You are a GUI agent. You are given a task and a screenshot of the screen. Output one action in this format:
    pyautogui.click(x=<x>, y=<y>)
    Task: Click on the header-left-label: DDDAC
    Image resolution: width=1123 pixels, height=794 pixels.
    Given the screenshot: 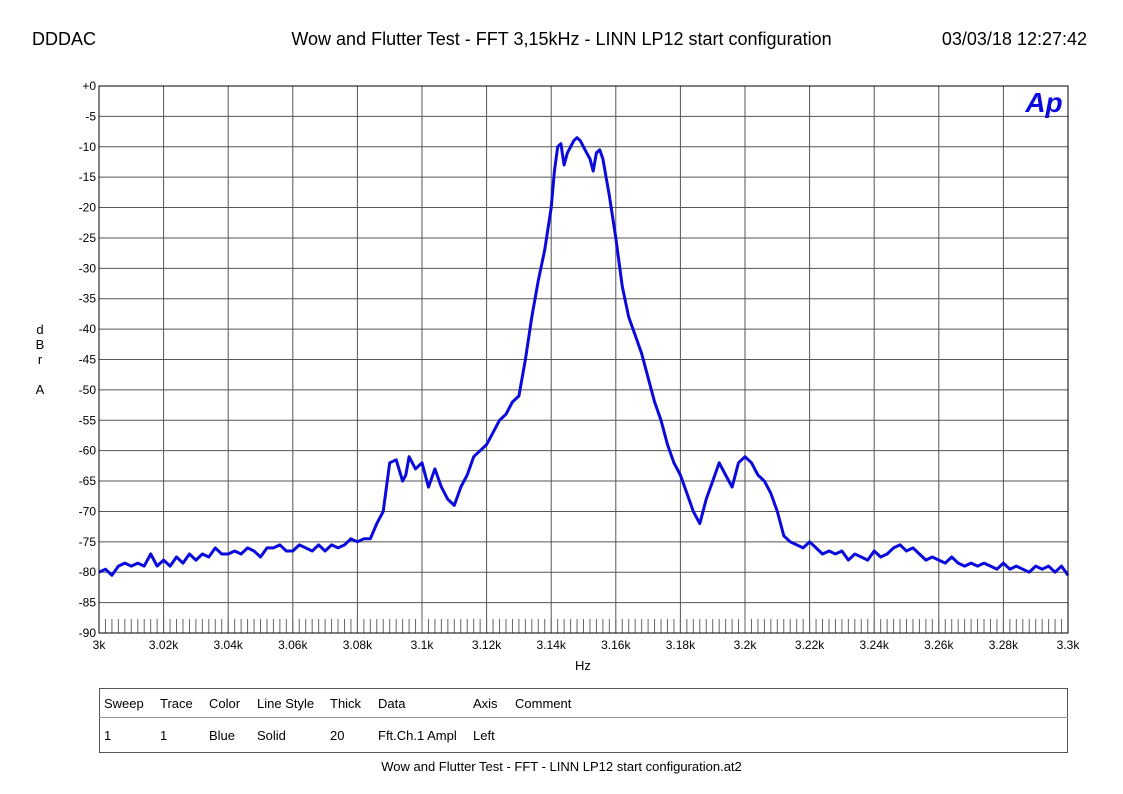 What is the action you would take?
    pyautogui.click(x=64, y=39)
    